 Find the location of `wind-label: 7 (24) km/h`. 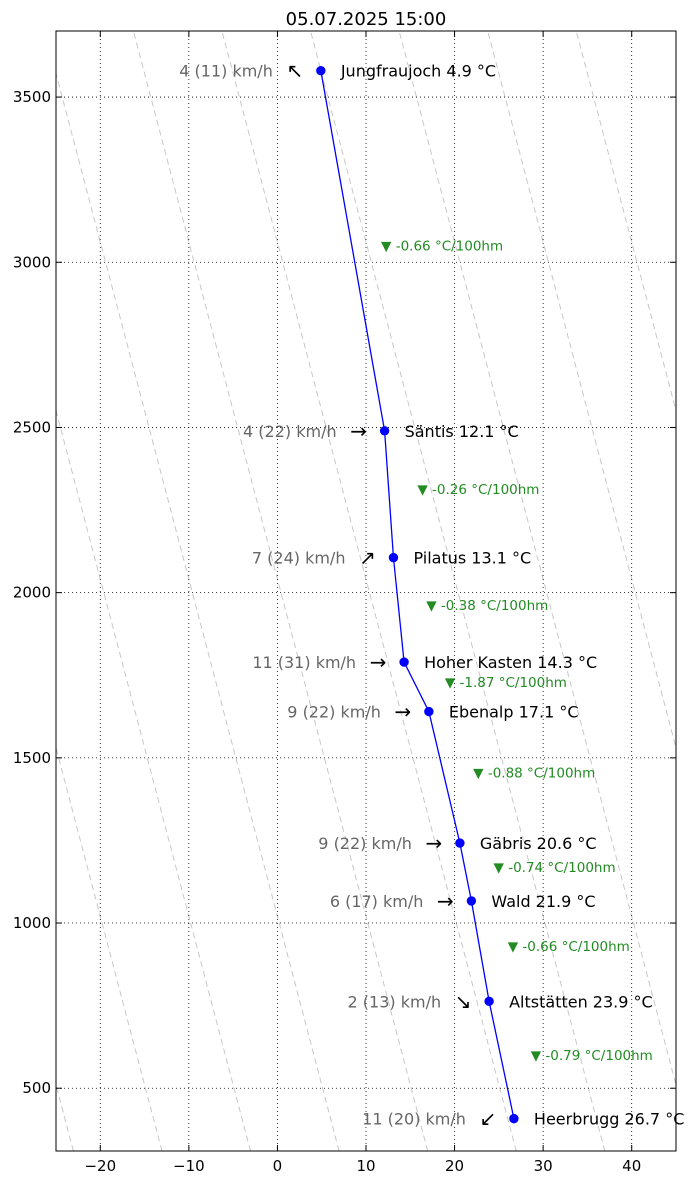

wind-label: 7 (24) km/h is located at coordinates (299, 558).